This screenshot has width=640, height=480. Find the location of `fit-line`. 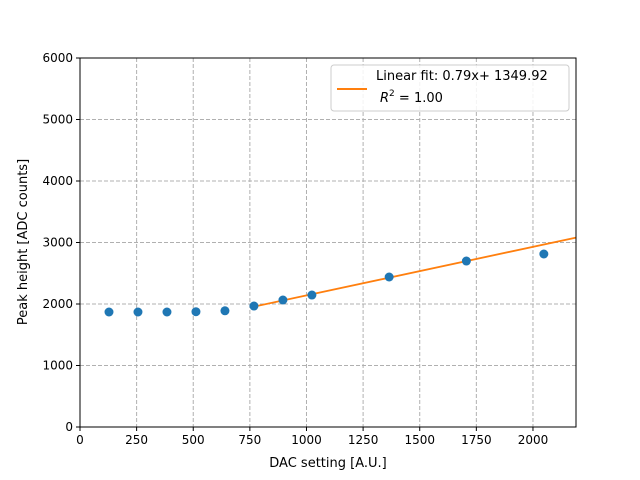

fit-line is located at coordinates (415, 272).